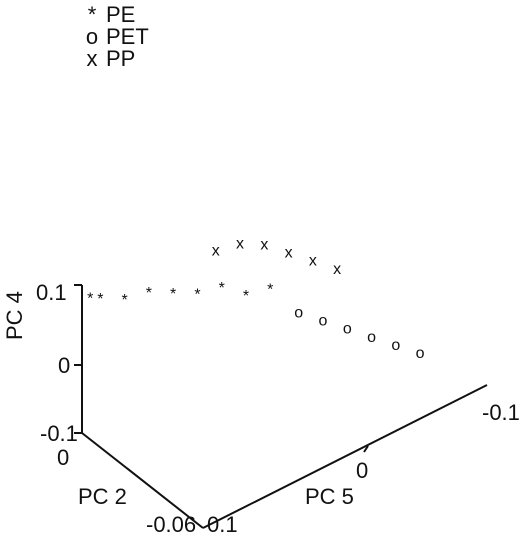 The image size is (528, 542). Describe the element at coordinates (171, 524) in the screenshot. I see `x-tick-label-minus0.06: -0.06` at that location.